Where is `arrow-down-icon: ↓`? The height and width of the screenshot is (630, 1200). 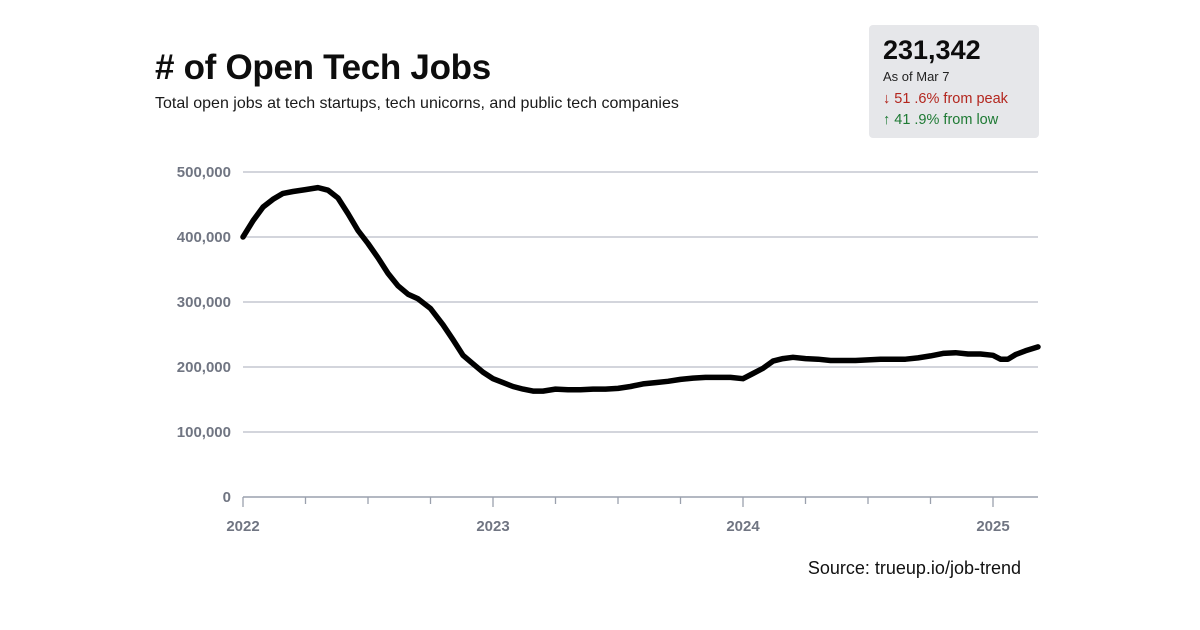
arrow-down-icon: ↓ is located at coordinates (887, 99).